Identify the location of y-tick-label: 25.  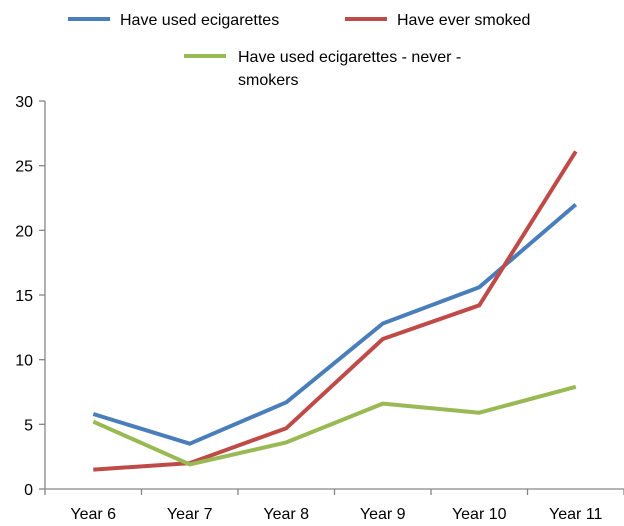
(24, 167).